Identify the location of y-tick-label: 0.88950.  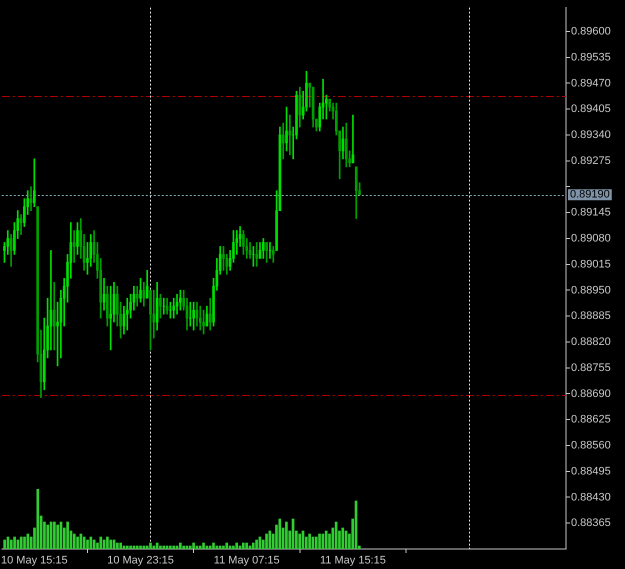
(591, 290).